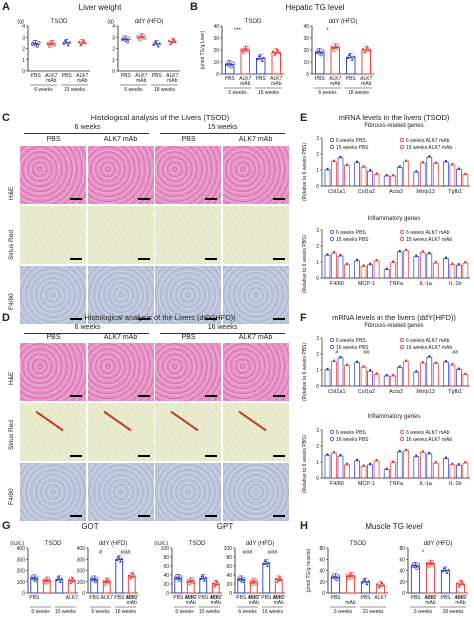 This screenshot has width=474, height=633. What do you see at coordinates (113, 544) in the screenshot?
I see `group-label: ddY (HFD)` at bounding box center [113, 544].